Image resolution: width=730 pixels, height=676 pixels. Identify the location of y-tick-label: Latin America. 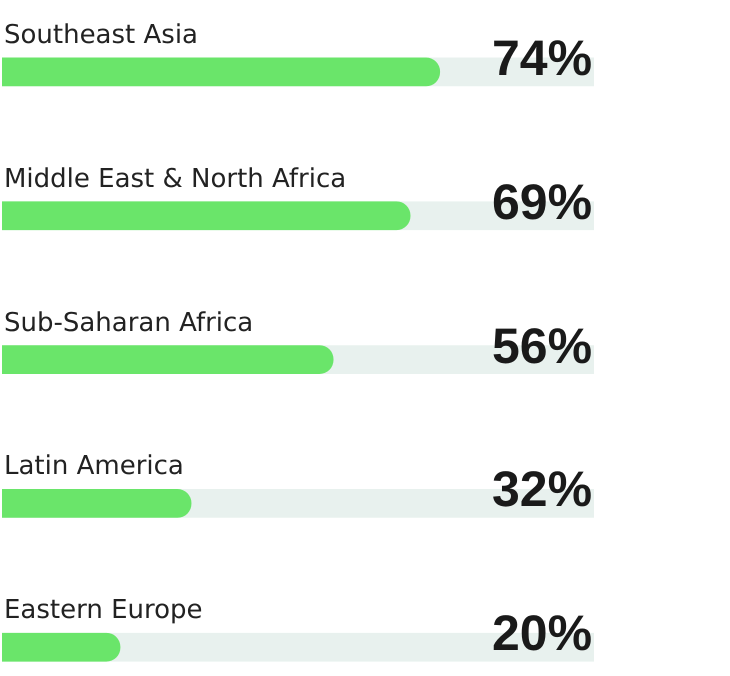
(94, 466).